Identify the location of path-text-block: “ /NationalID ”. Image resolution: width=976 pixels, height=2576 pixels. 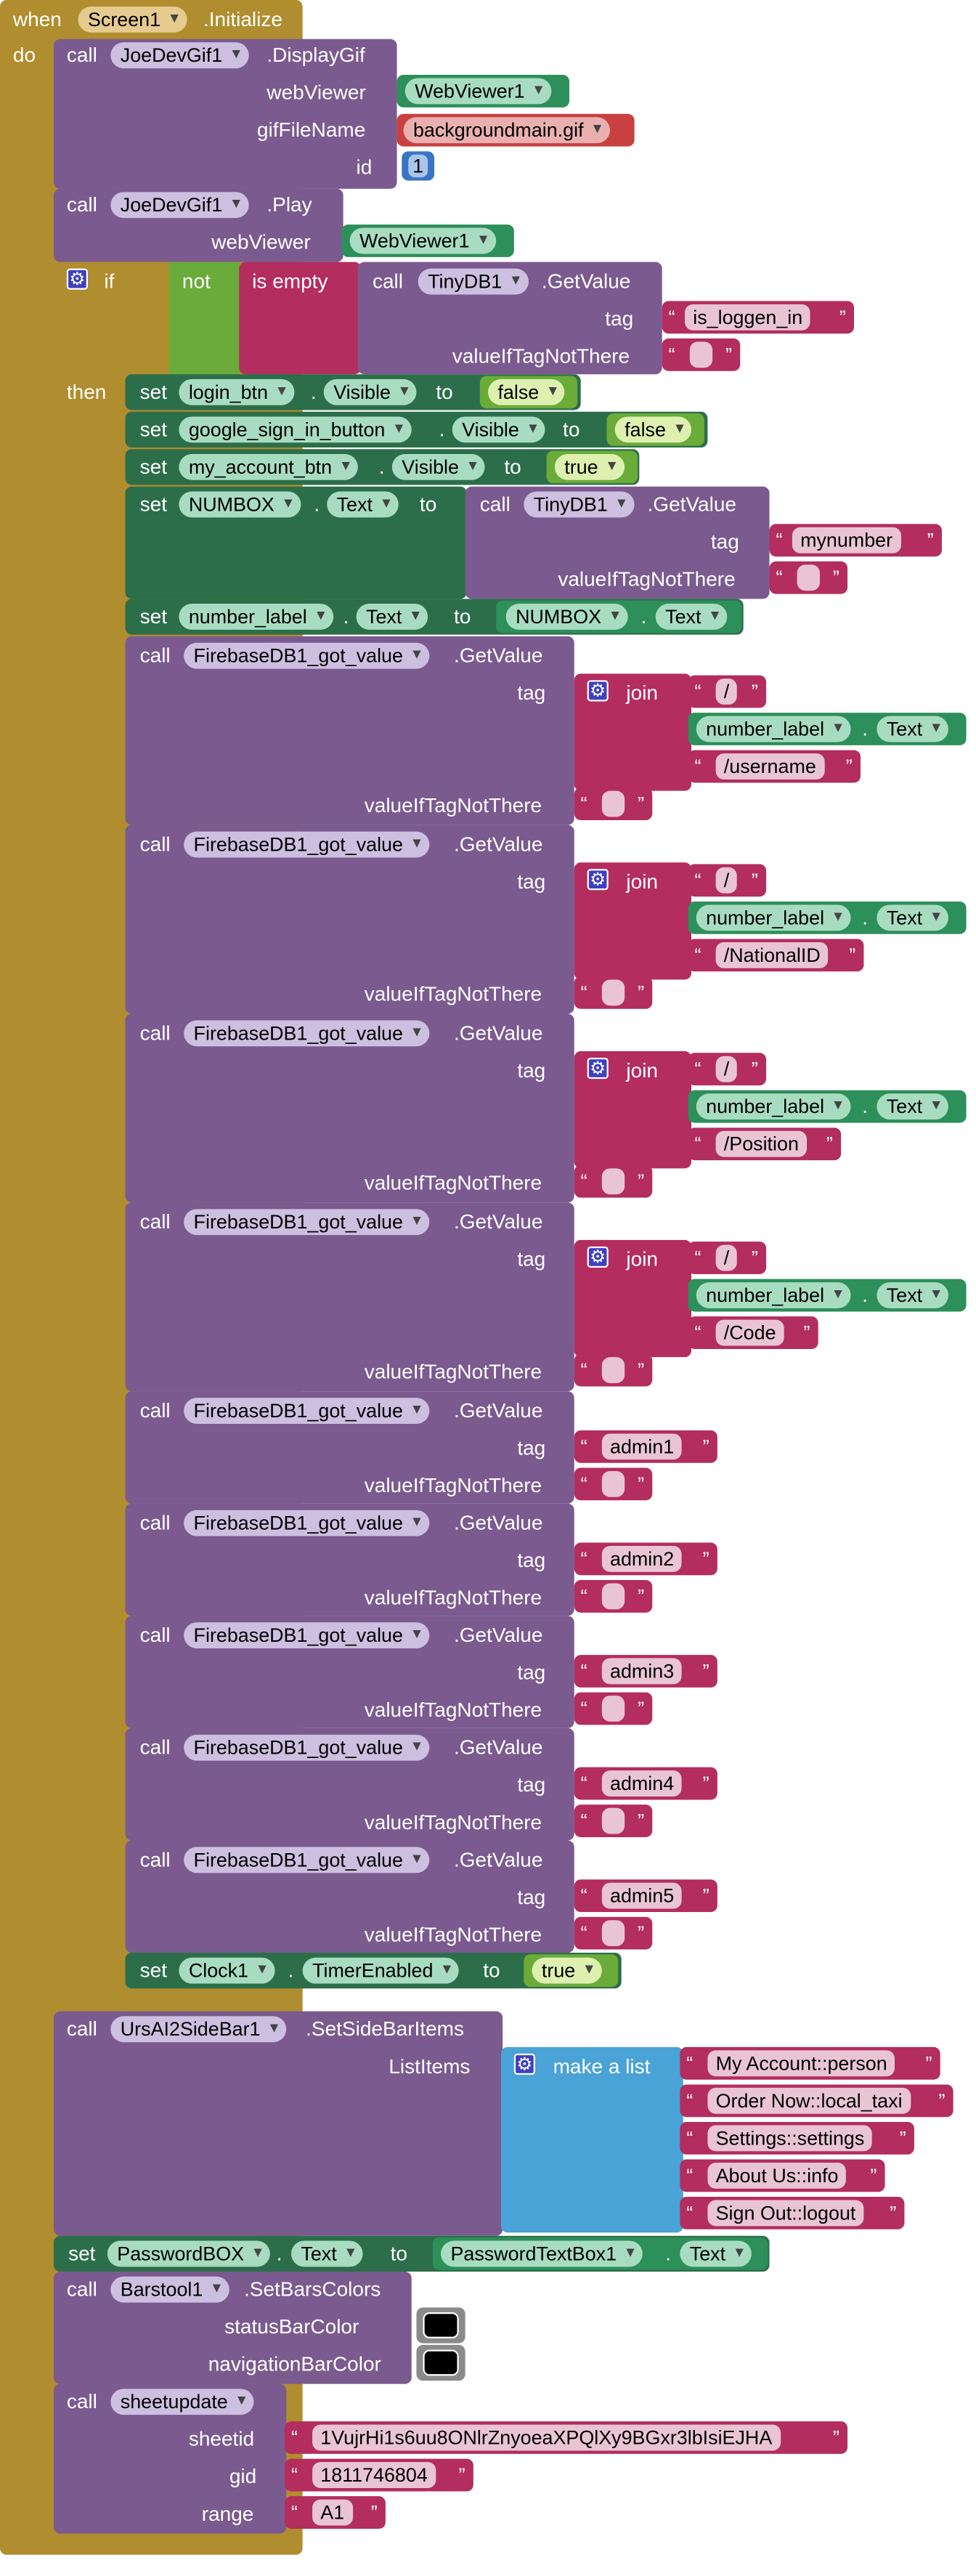
(776, 956).